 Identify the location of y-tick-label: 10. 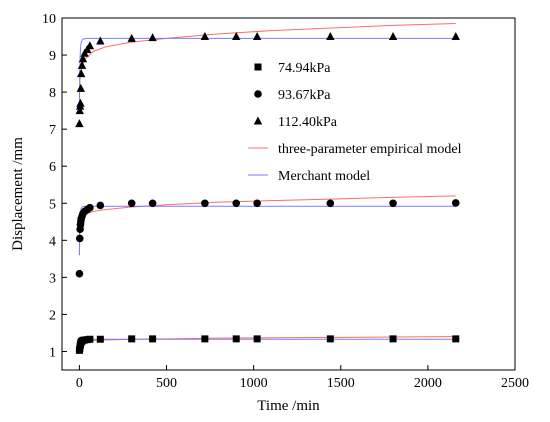
(49, 19).